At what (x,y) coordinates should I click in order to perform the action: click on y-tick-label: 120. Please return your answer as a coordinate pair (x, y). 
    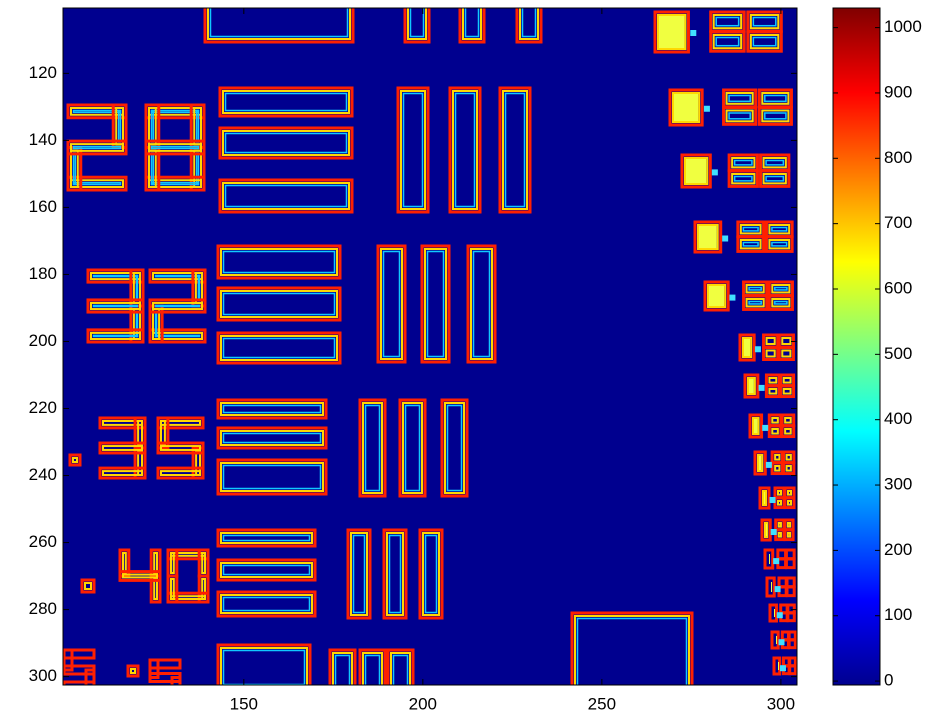
    Looking at the image, I should click on (43, 72).